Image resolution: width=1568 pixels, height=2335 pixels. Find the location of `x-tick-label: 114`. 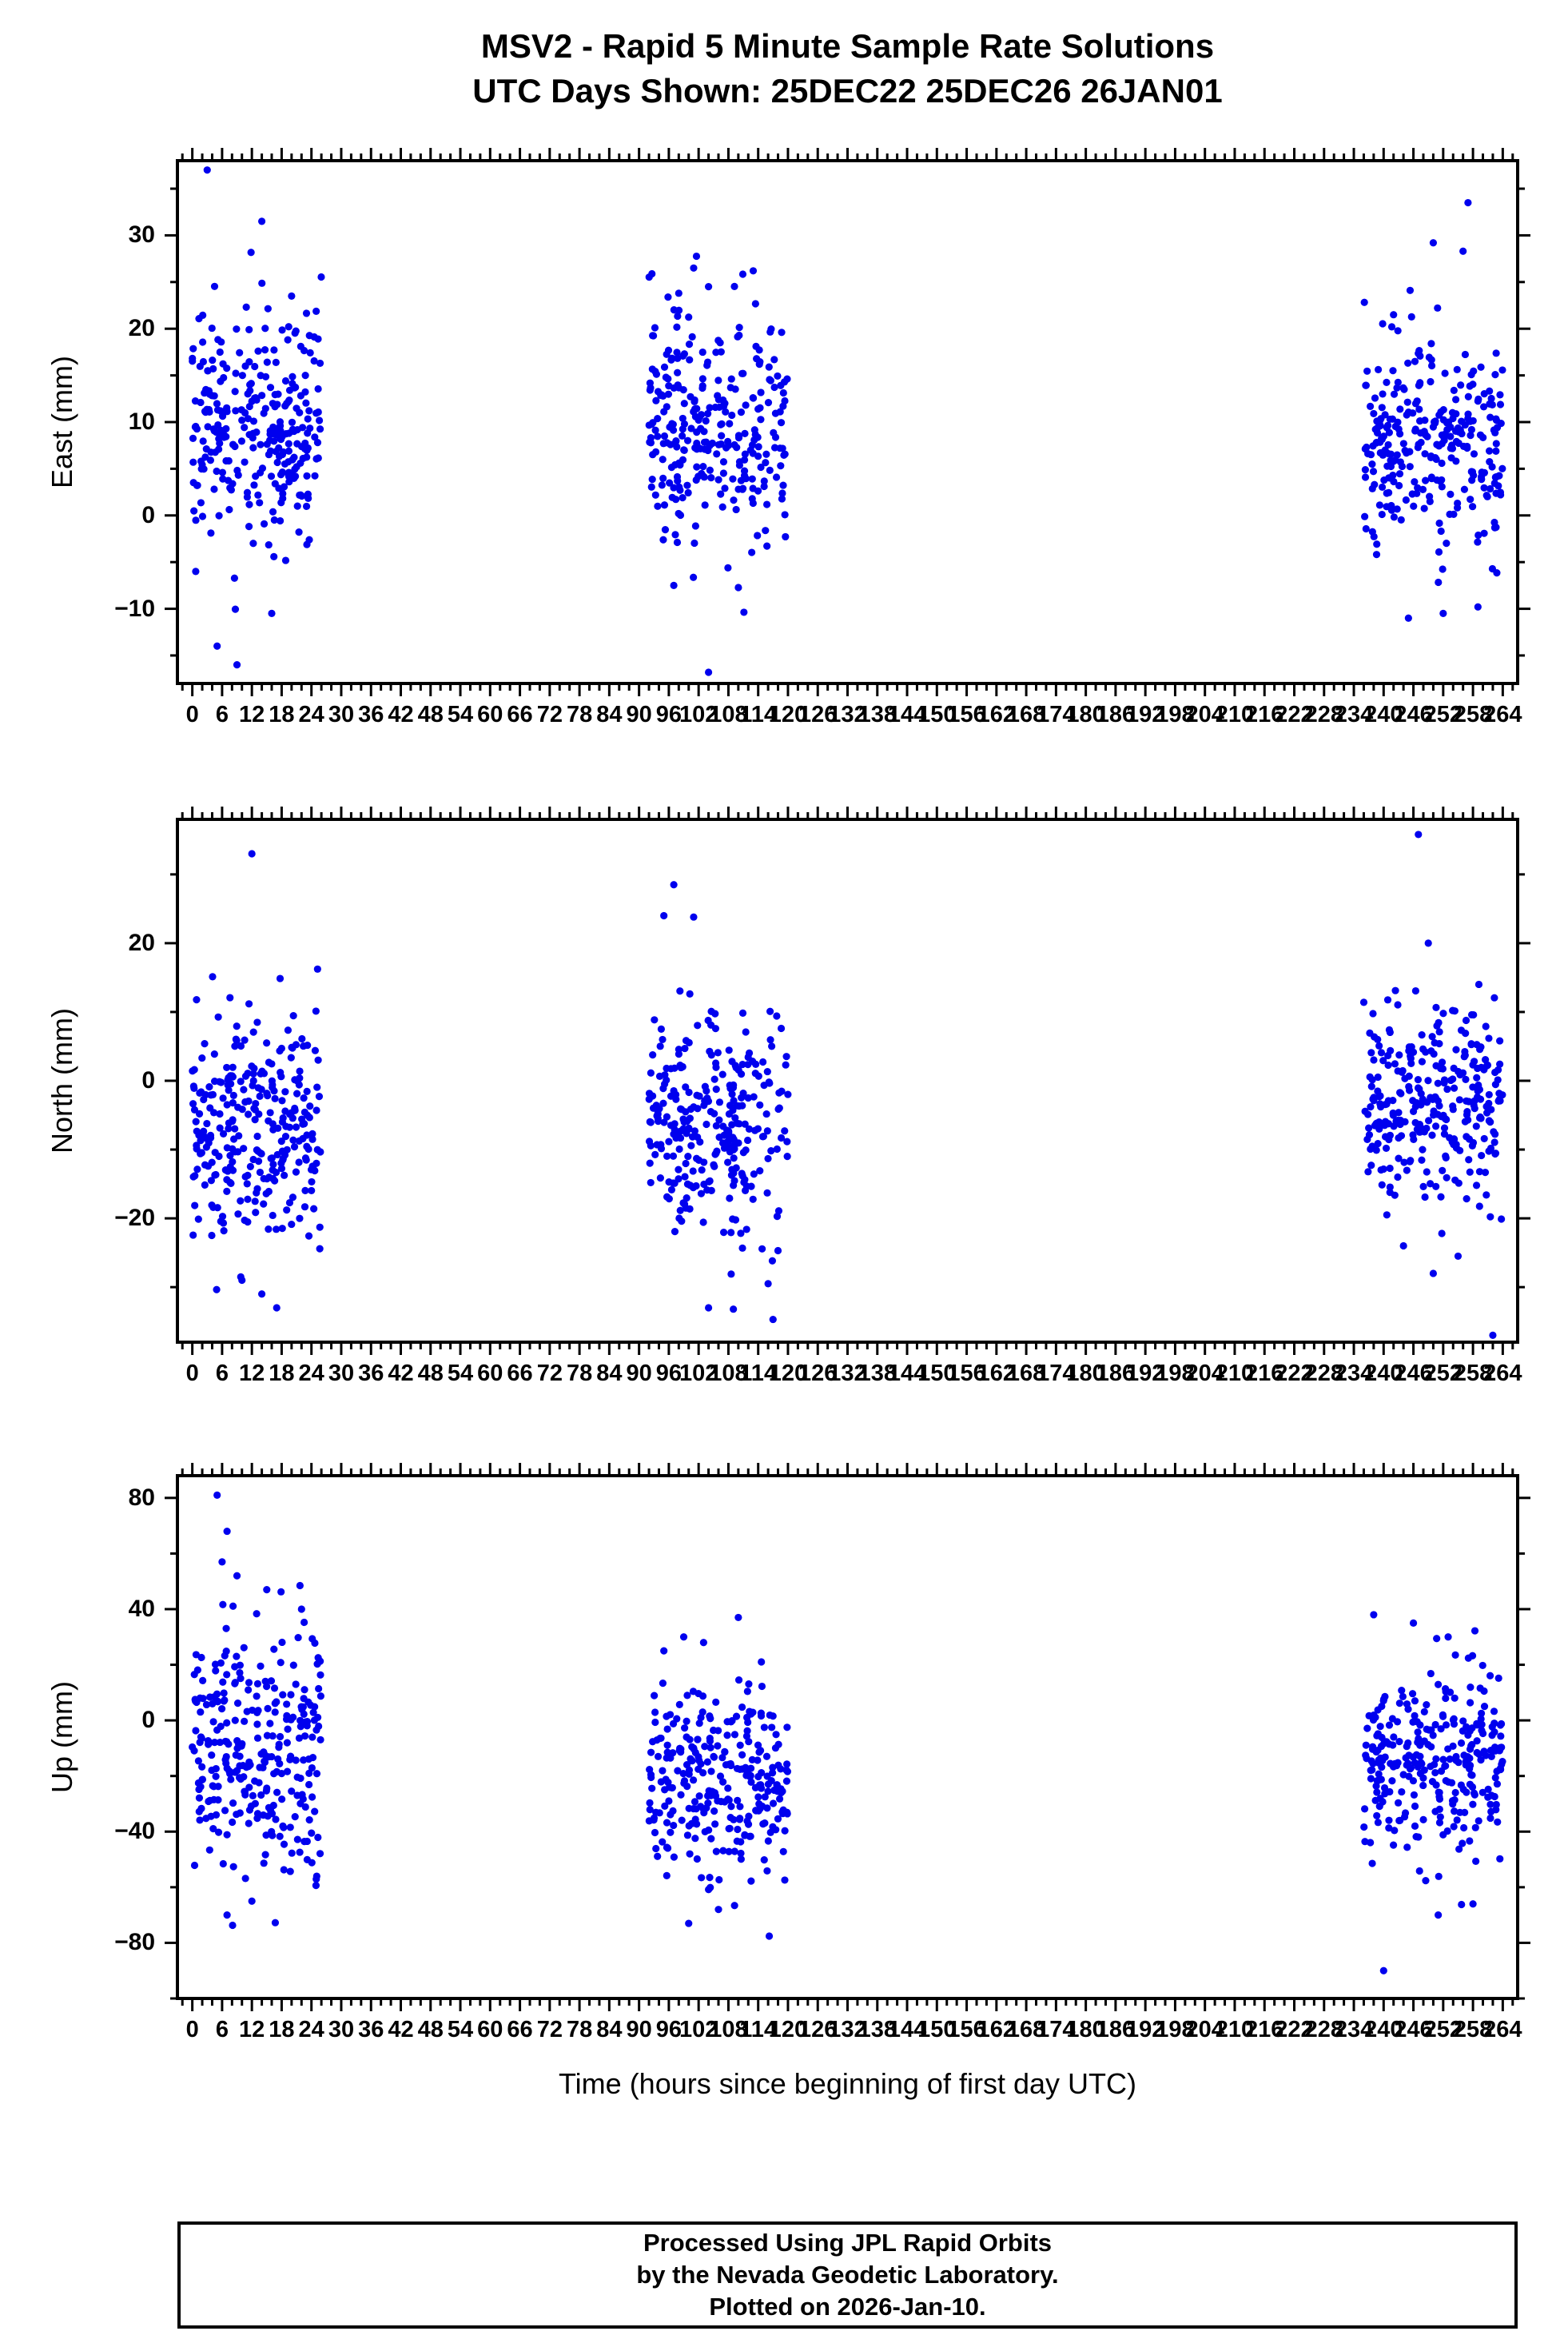

x-tick-label: 114 is located at coordinates (758, 2029).